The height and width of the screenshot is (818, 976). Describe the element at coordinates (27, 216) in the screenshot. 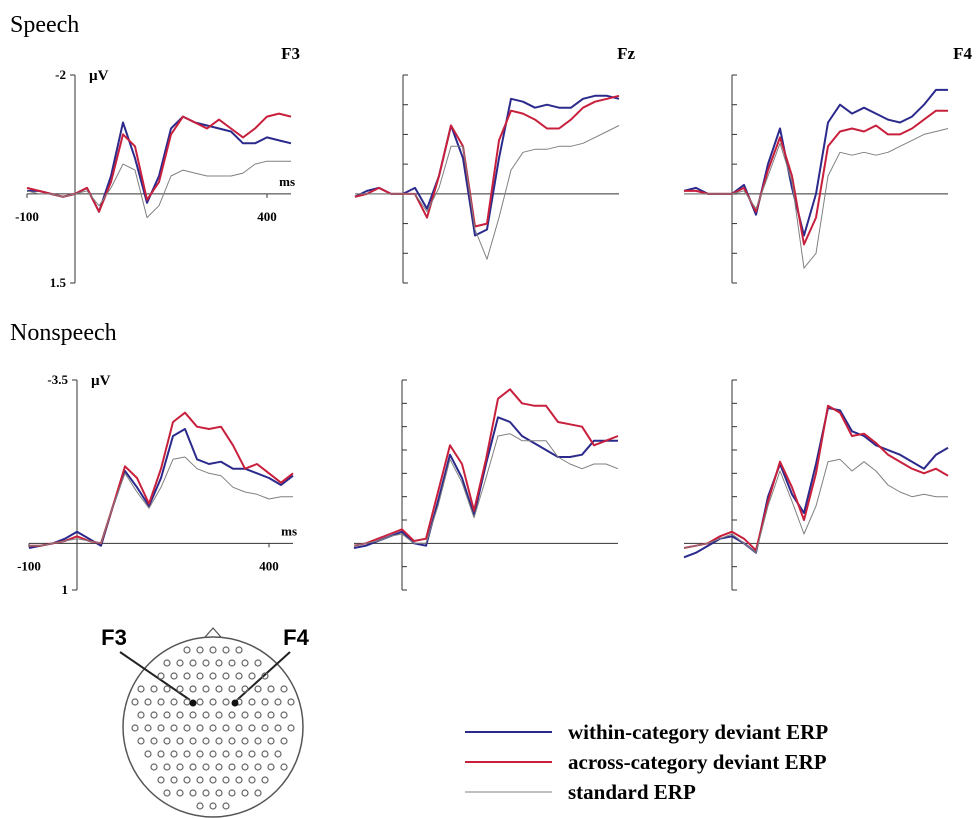

I see `x-tick-label: -100` at that location.